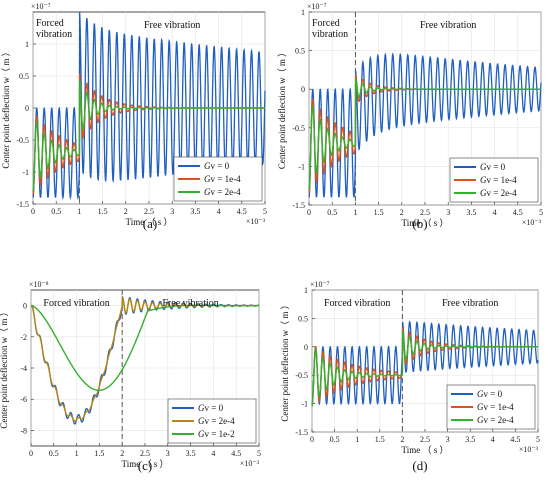  What do you see at coordinates (23, 399) in the screenshot?
I see `y-tick-label: -6` at bounding box center [23, 399].